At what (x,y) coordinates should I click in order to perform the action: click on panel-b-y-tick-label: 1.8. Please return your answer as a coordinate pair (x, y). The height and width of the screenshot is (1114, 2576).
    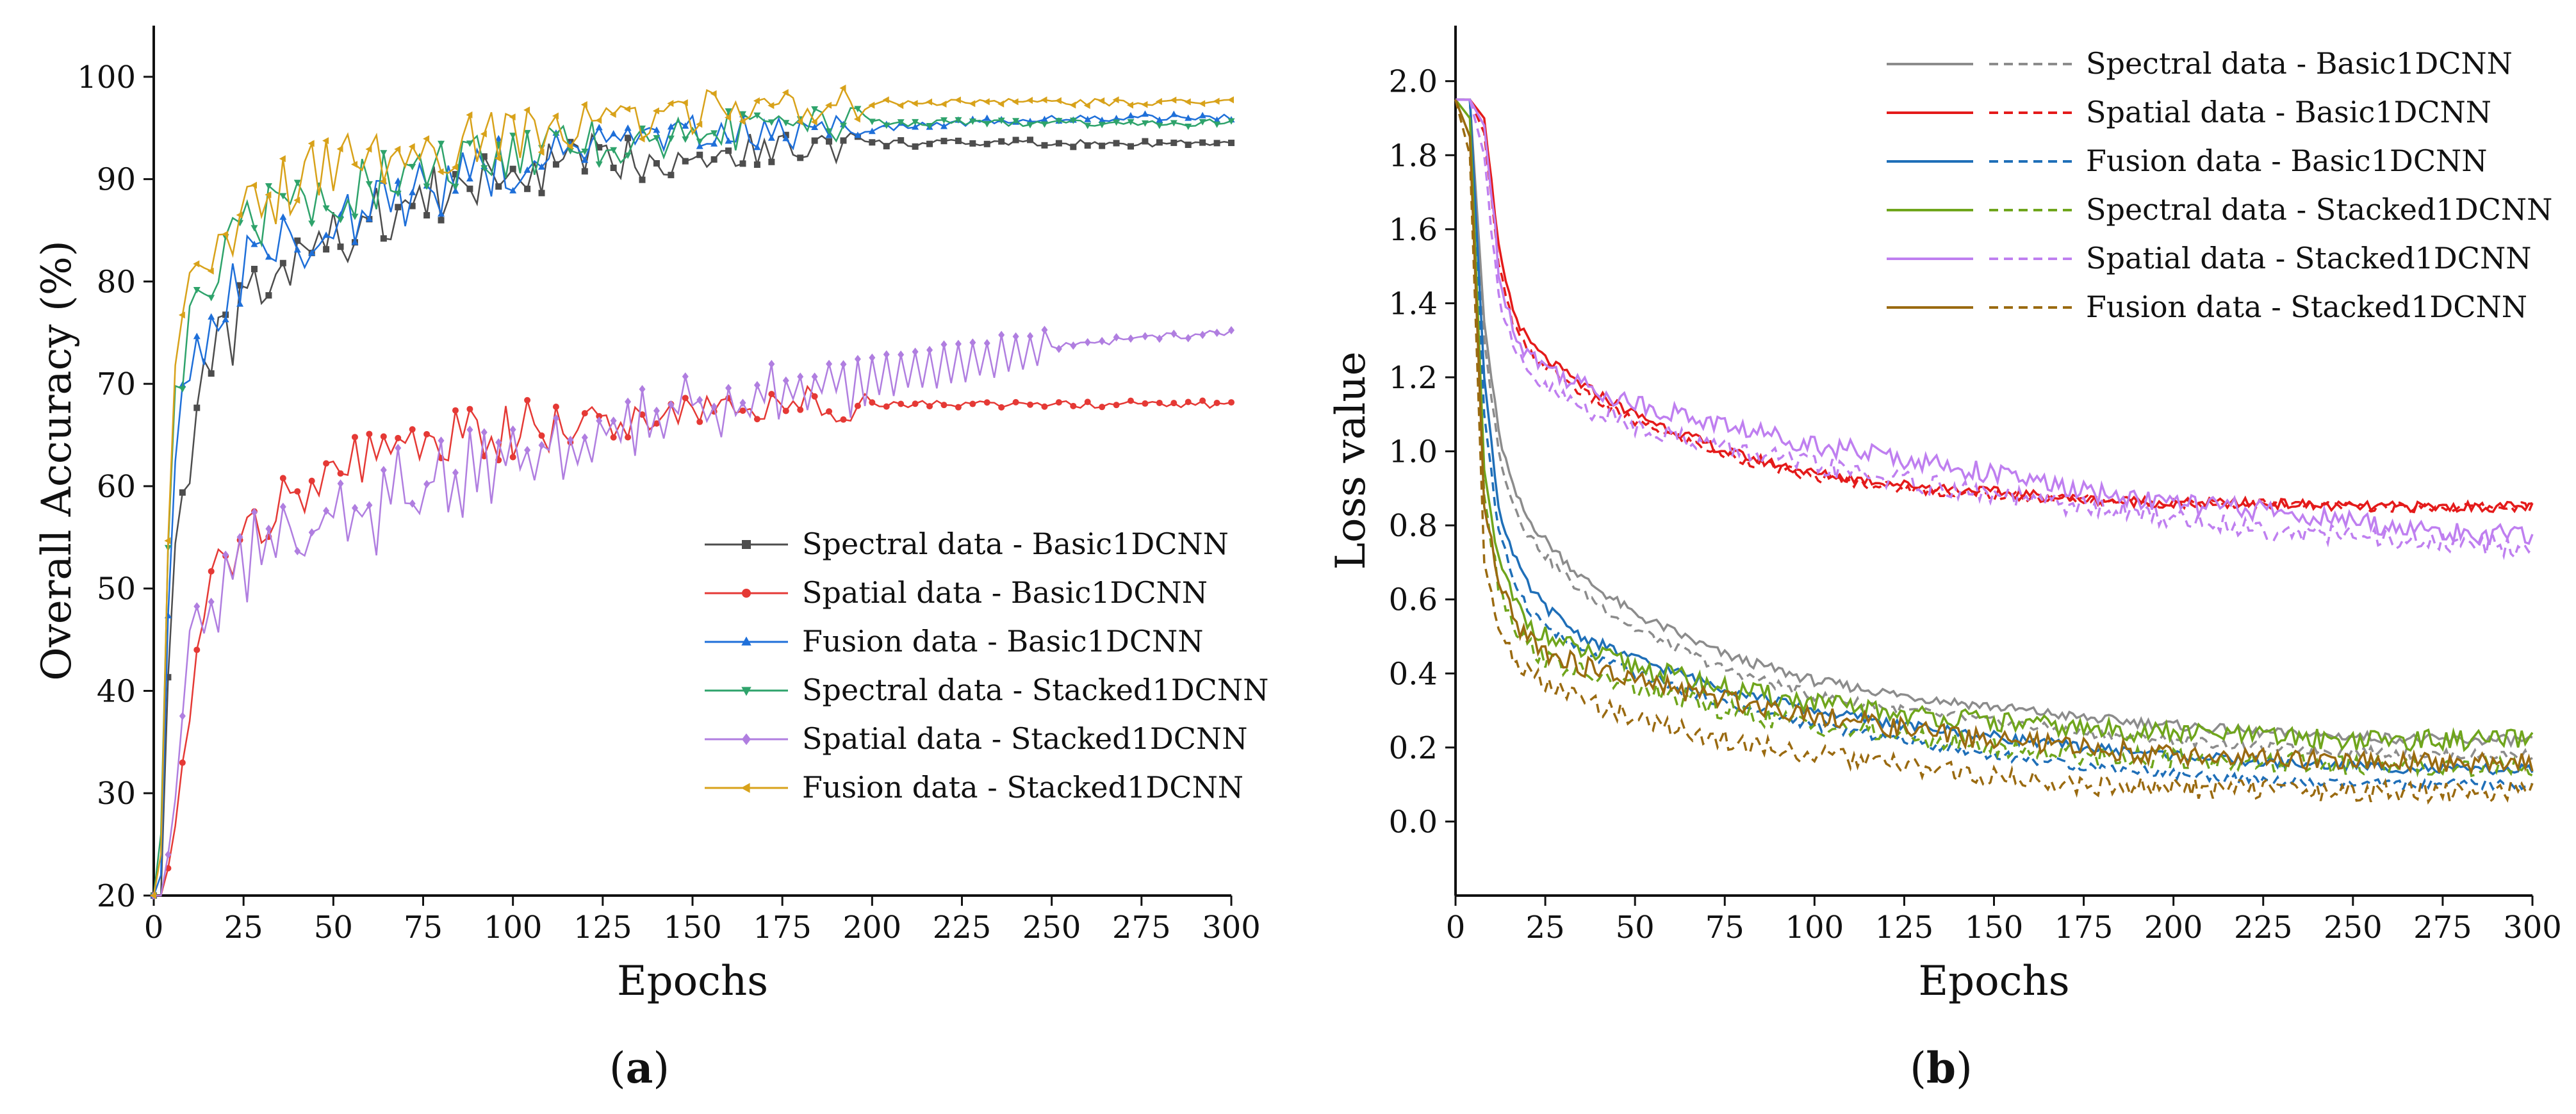
    Looking at the image, I should click on (1413, 156).